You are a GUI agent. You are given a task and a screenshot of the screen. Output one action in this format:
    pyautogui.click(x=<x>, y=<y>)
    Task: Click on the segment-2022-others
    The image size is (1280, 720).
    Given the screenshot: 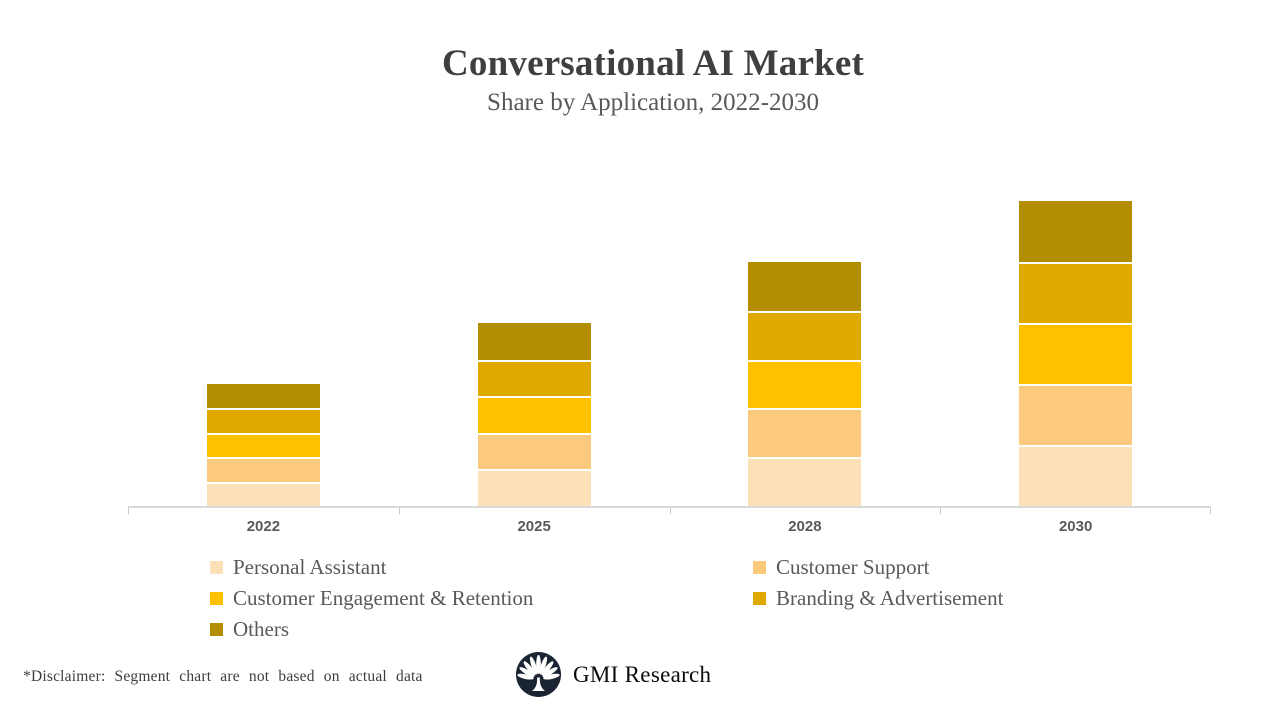 What is the action you would take?
    pyautogui.click(x=263, y=396)
    